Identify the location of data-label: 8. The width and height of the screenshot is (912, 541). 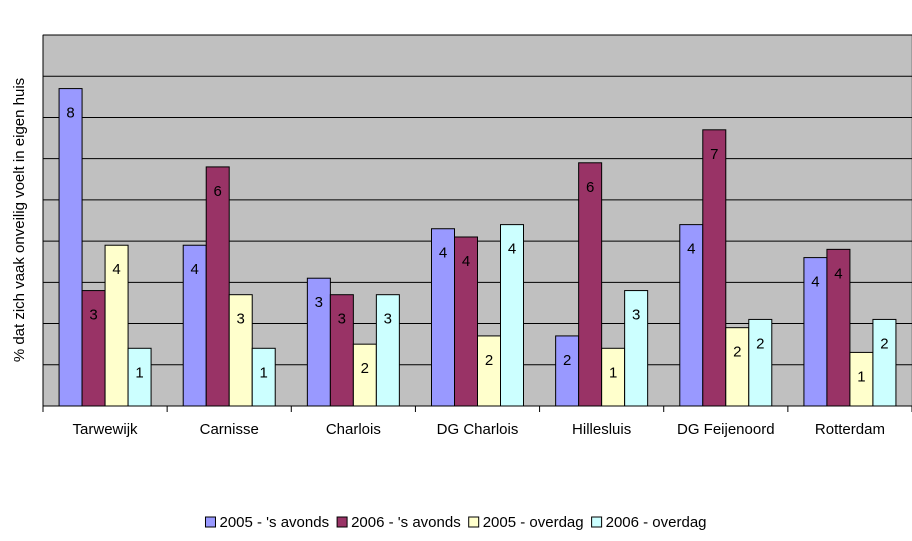
(70, 113).